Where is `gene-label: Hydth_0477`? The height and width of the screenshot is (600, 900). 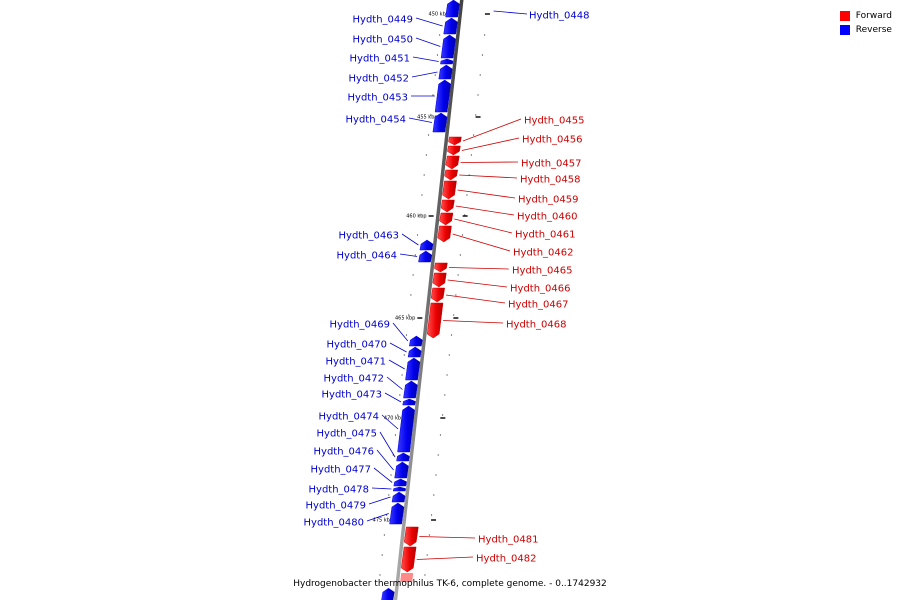
gene-label: Hydth_0477 is located at coordinates (341, 470).